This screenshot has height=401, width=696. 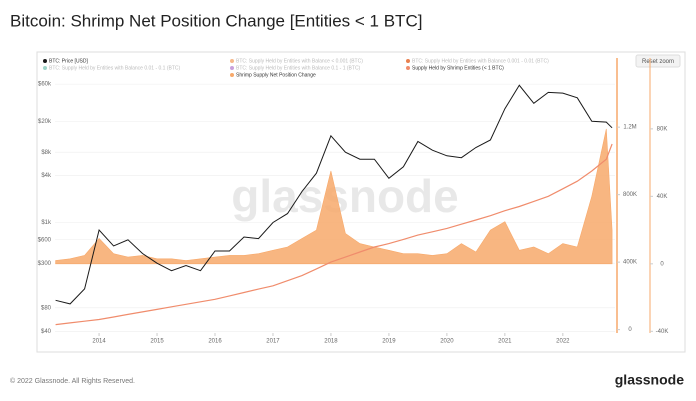 What do you see at coordinates (46, 223) in the screenshot?
I see `y-tick-label: $1k` at bounding box center [46, 223].